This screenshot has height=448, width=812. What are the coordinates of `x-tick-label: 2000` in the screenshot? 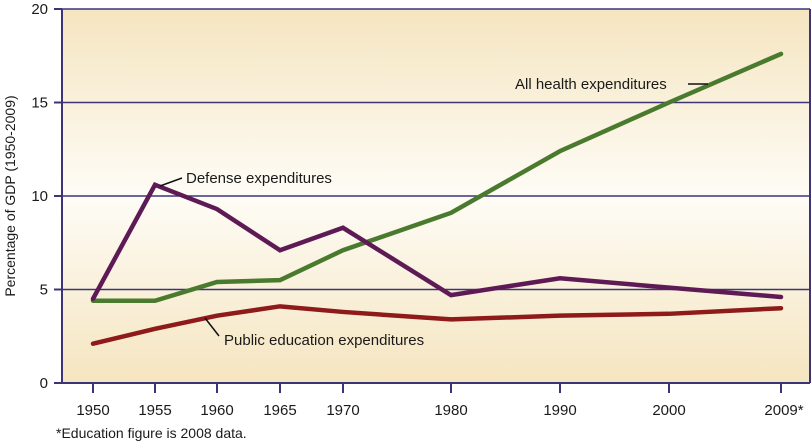 It's located at (668, 410).